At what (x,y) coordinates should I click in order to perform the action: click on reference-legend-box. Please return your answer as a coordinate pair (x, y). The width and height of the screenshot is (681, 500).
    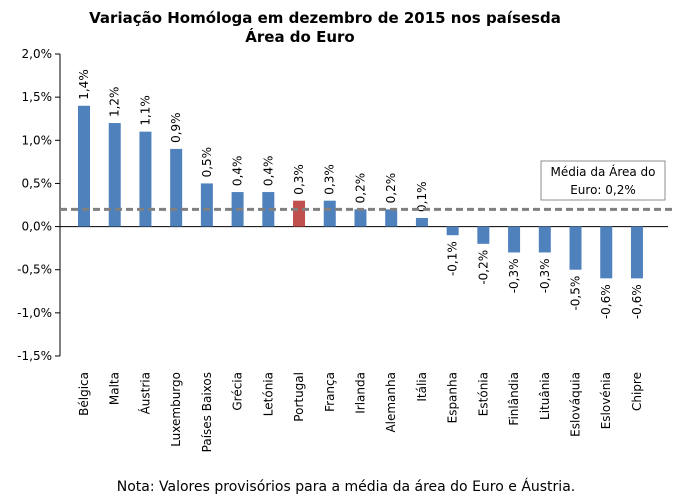
    Looking at the image, I should click on (603, 180).